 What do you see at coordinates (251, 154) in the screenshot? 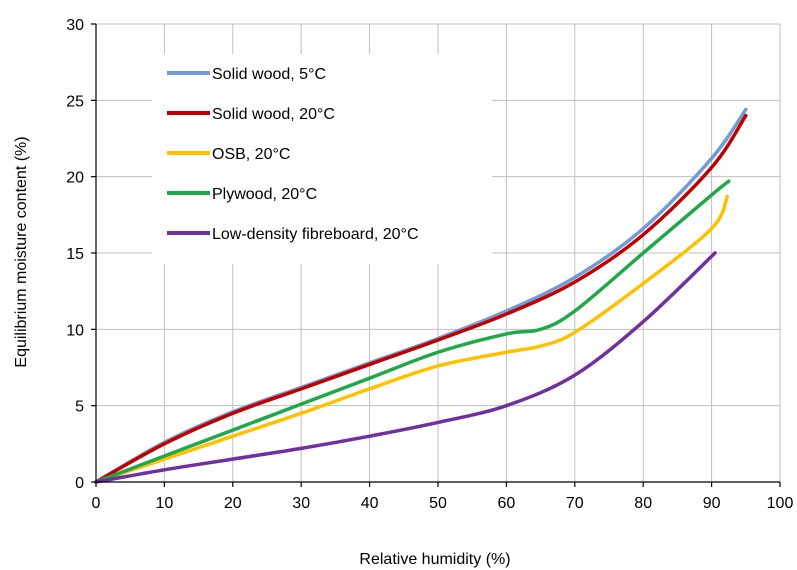
I see `legend-label: OSB, 20°C` at bounding box center [251, 154].